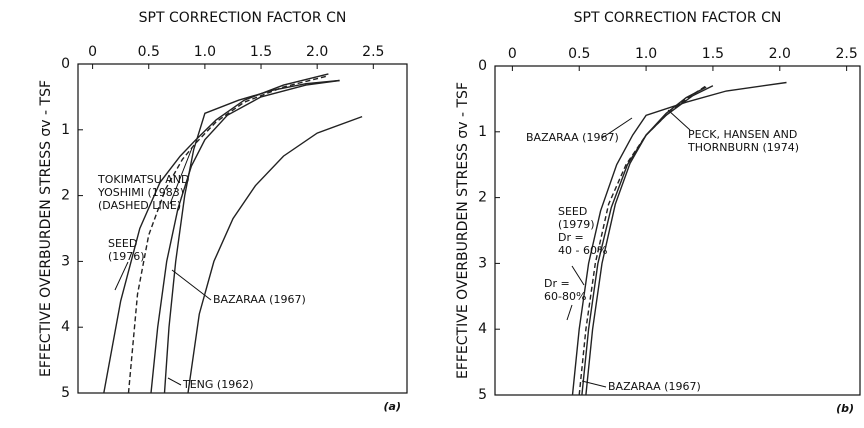  What do you see at coordinates (845, 408) in the screenshot?
I see `panel-label: (b)` at bounding box center [845, 408].